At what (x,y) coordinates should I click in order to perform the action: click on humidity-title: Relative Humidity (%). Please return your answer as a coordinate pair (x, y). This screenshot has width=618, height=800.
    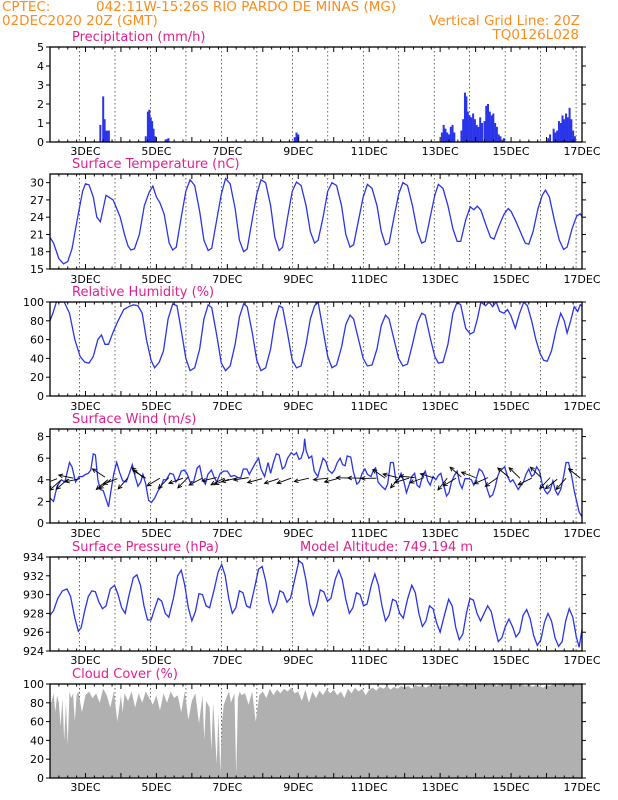
    Looking at the image, I should click on (143, 292).